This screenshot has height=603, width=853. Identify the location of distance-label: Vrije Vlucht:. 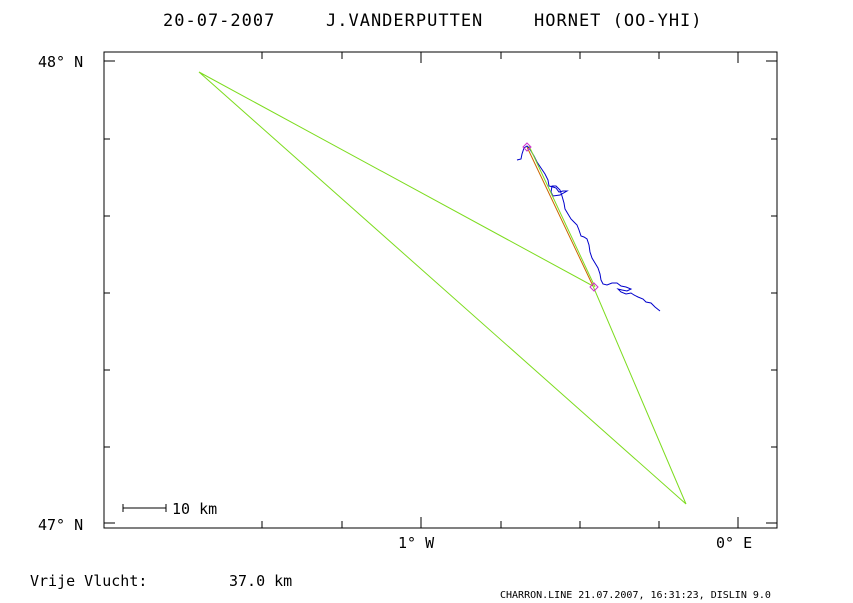
(88, 581).